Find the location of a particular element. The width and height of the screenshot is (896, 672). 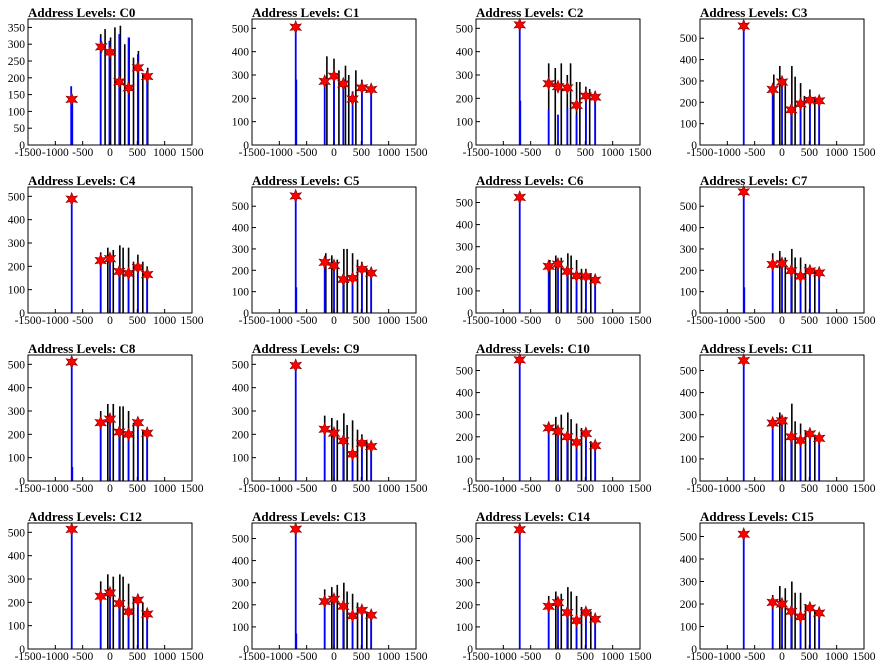

y-tick-label: 350 is located at coordinates (17, 28).